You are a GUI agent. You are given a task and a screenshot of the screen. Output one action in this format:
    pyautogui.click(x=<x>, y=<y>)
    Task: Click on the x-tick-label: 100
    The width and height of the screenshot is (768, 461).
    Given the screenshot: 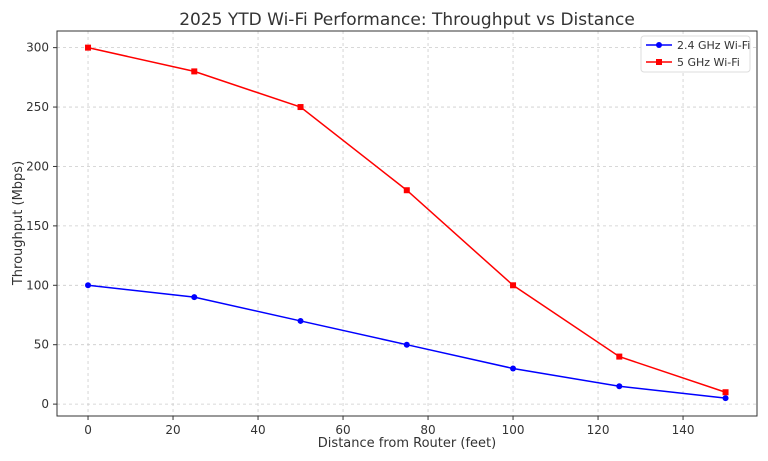 What is the action you would take?
    pyautogui.click(x=513, y=430)
    